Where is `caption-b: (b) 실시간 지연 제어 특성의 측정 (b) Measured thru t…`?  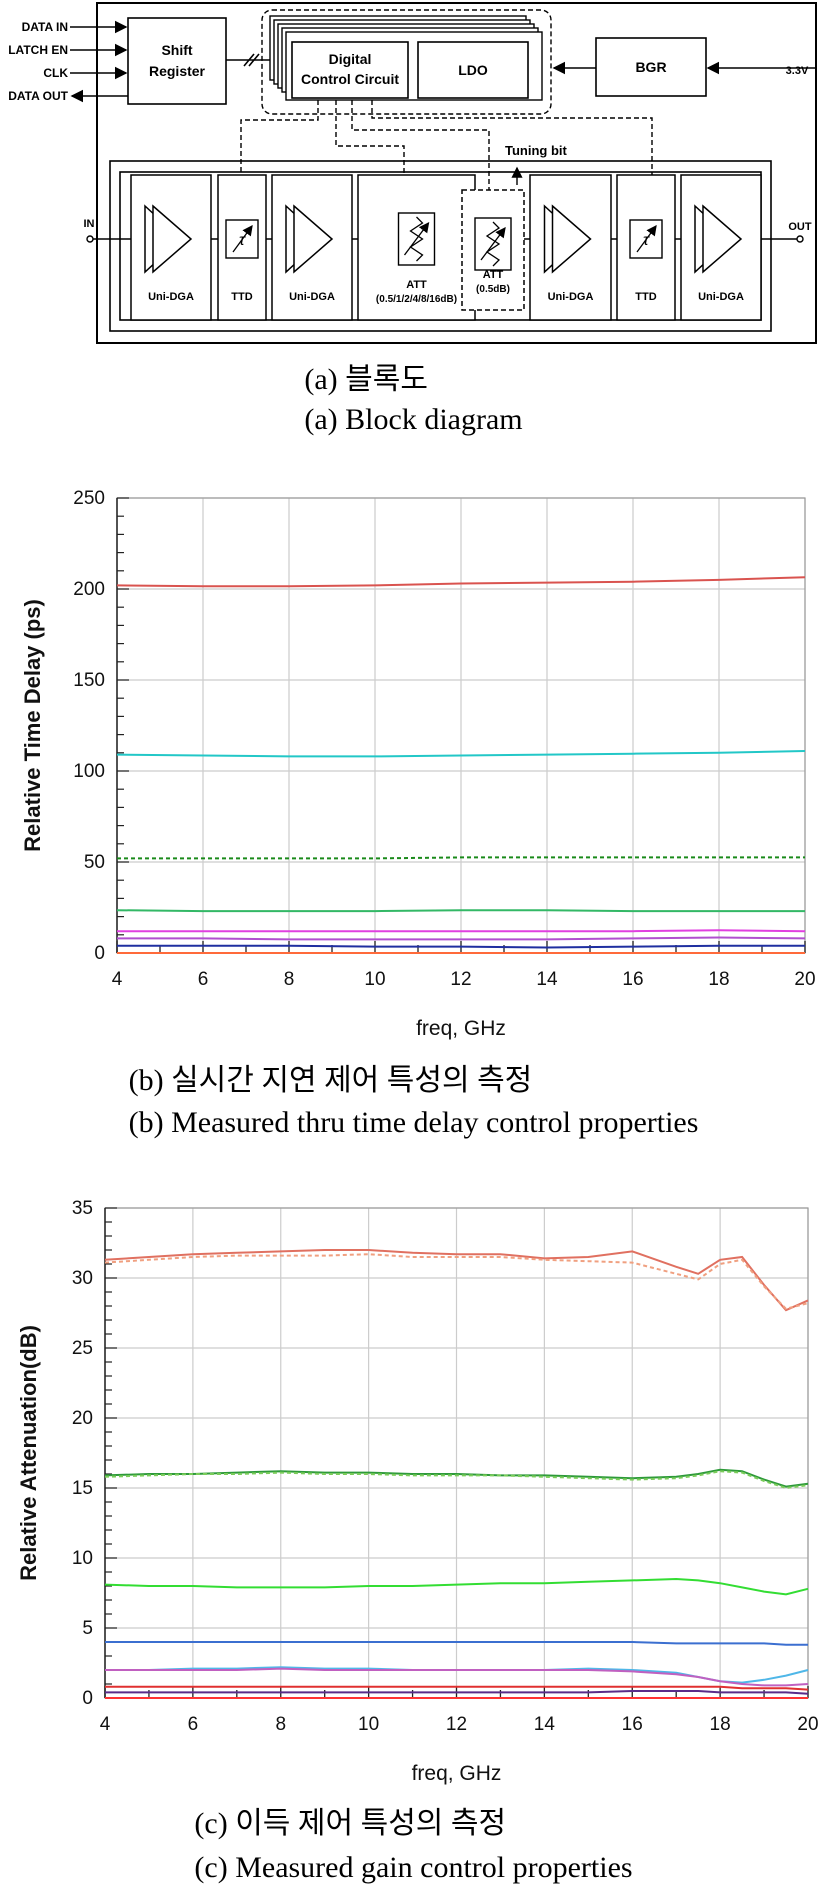 caption-b: (b) 실시간 지연 제어 특성의 측정 (b) Measured thru t… is located at coordinates (413, 1102).